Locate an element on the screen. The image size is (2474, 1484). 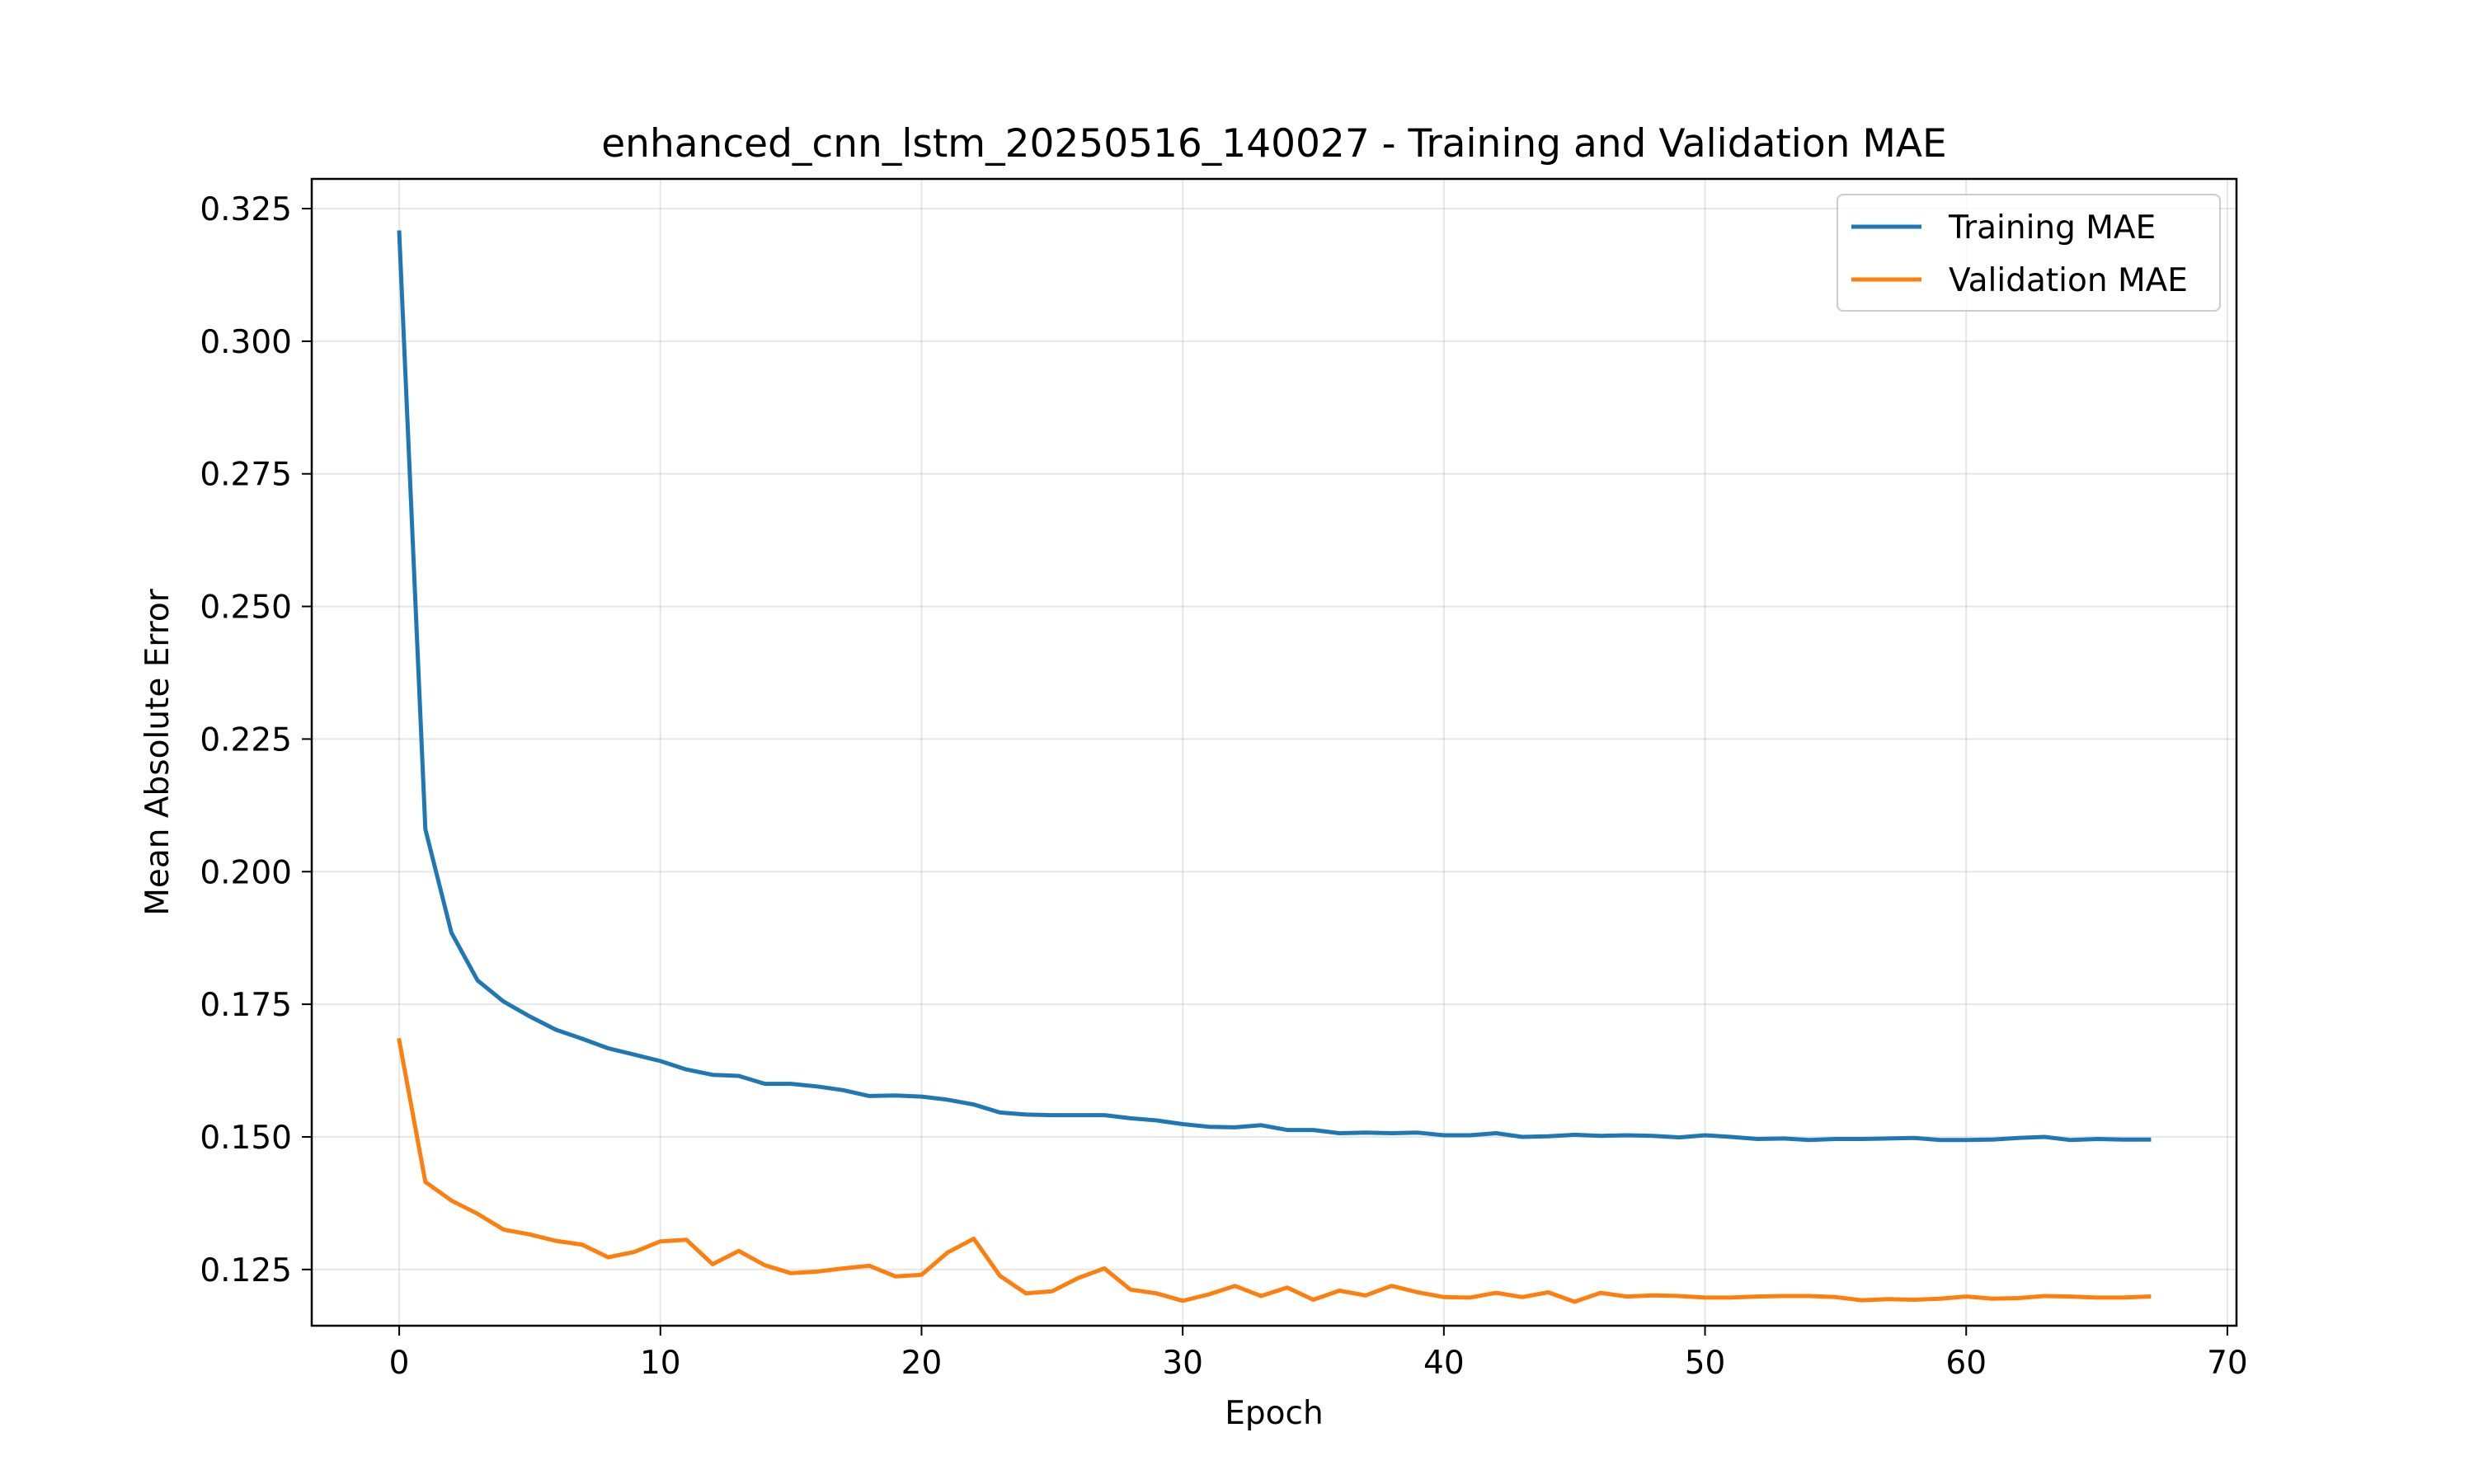
y-tick-label: 0.225 is located at coordinates (246, 739).